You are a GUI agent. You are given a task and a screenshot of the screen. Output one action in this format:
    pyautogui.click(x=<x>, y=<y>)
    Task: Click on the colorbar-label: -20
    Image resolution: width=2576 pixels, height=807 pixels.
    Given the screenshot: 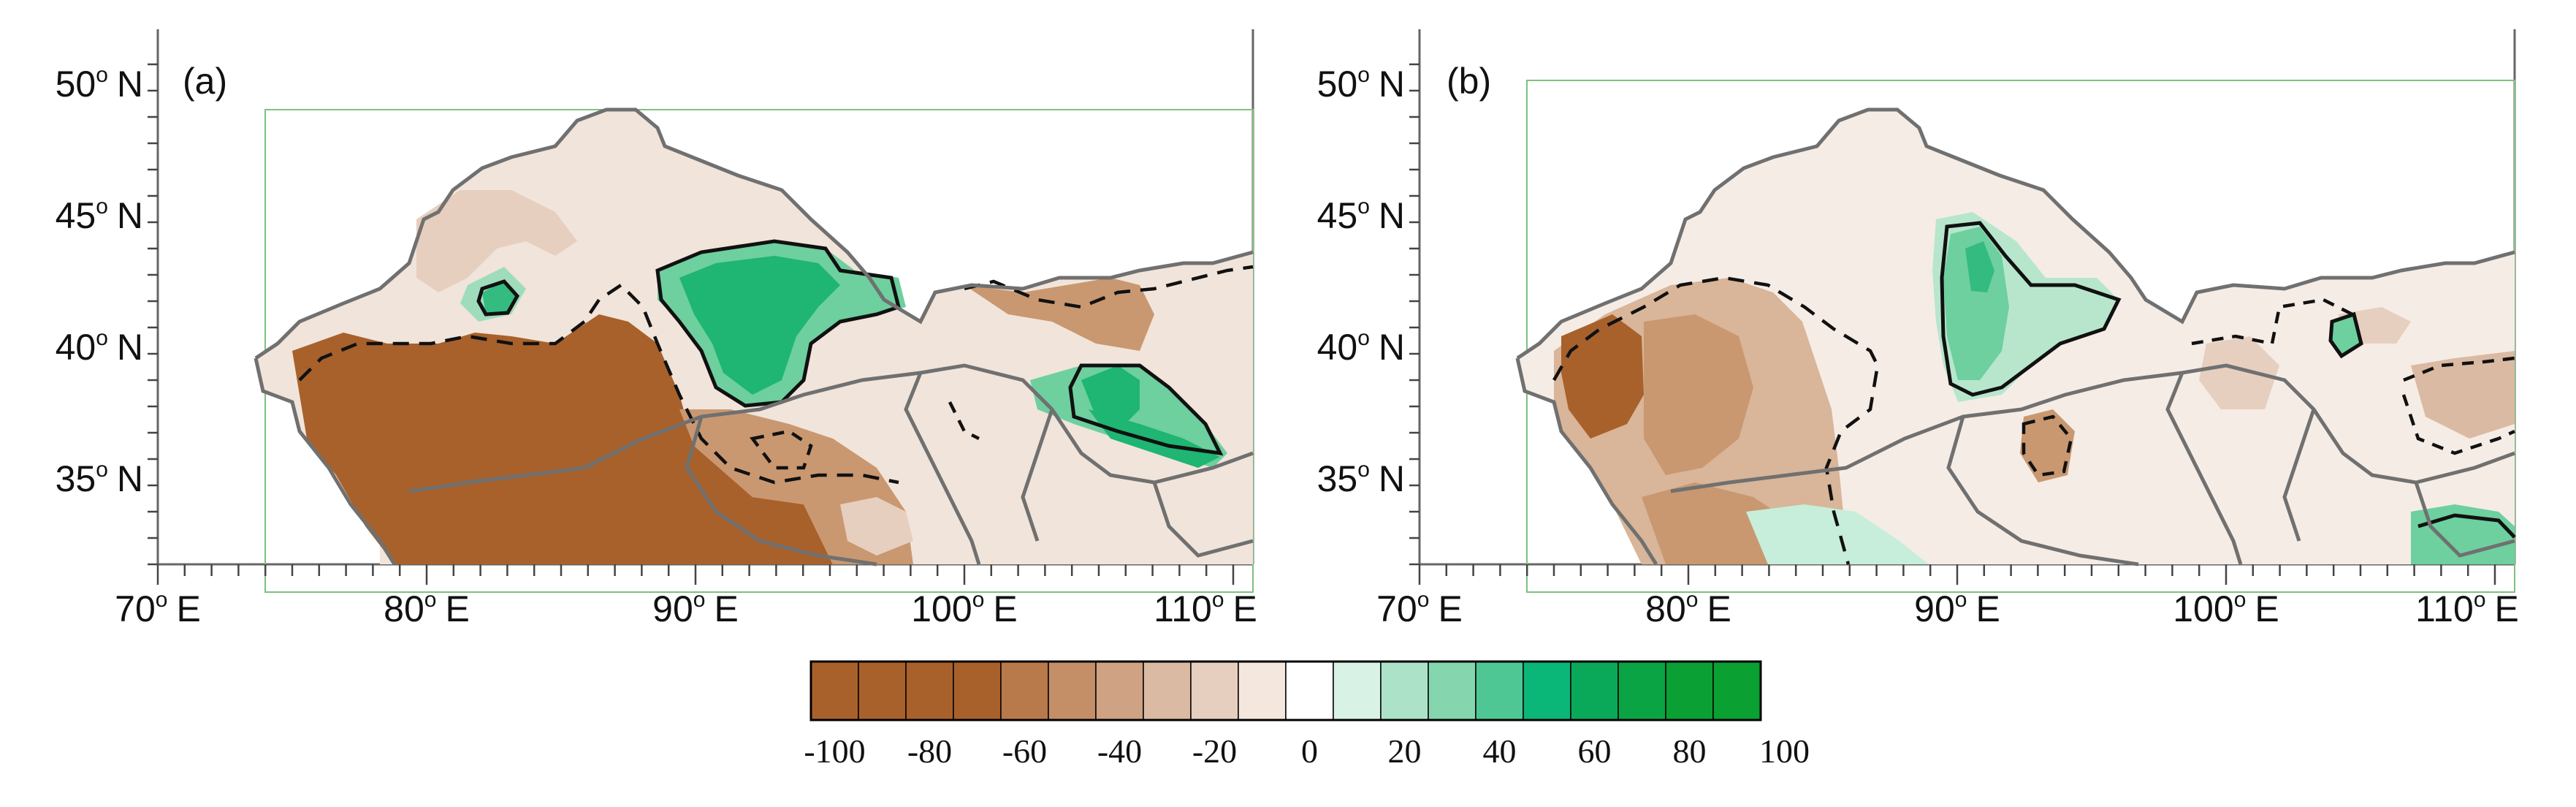 What is the action you would take?
    pyautogui.click(x=1214, y=751)
    